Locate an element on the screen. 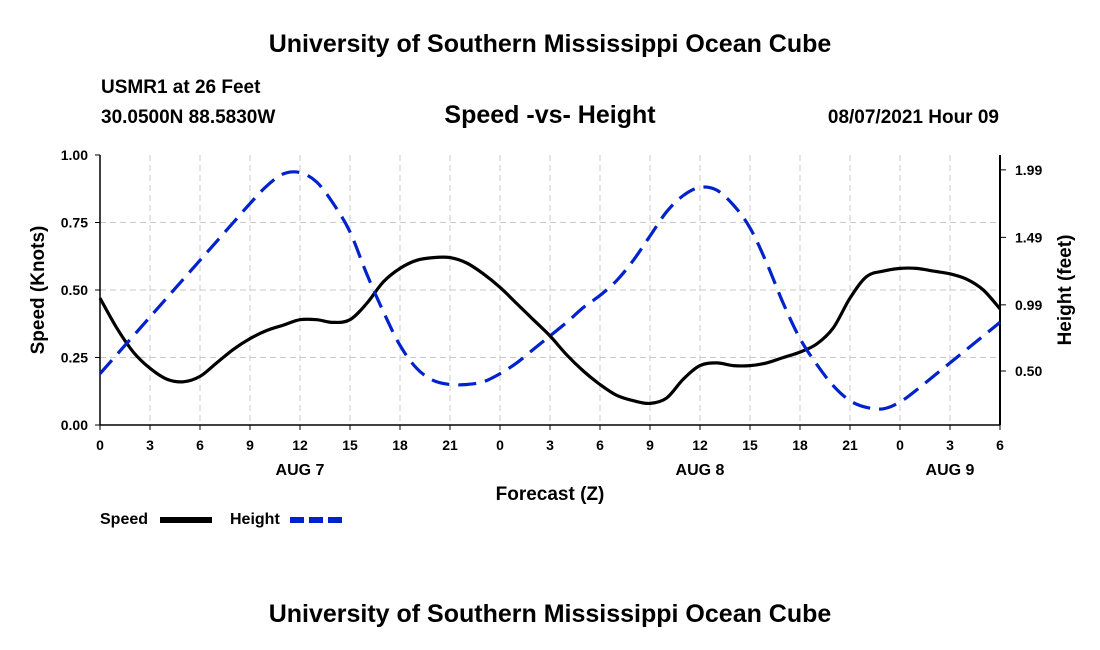 The image size is (1100, 650). y2-tick-label: 1.49 is located at coordinates (1028, 237).